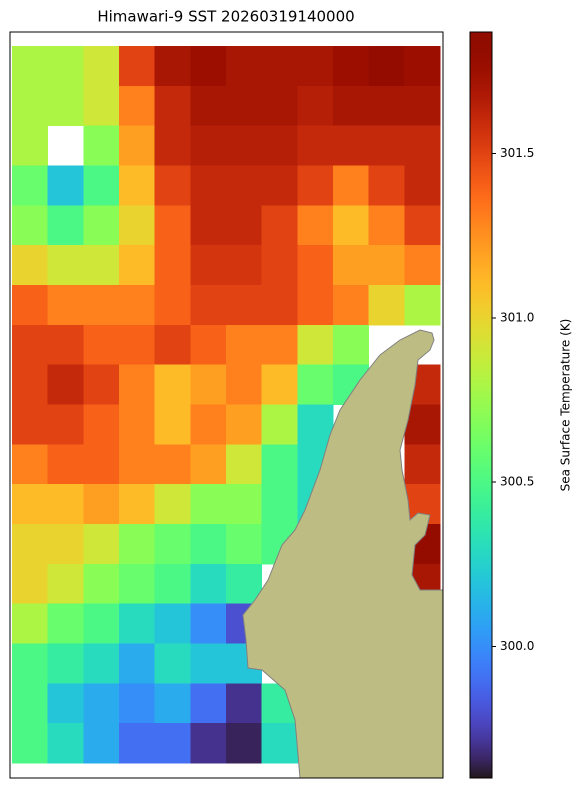  I want to click on colorbar, so click(481, 405).